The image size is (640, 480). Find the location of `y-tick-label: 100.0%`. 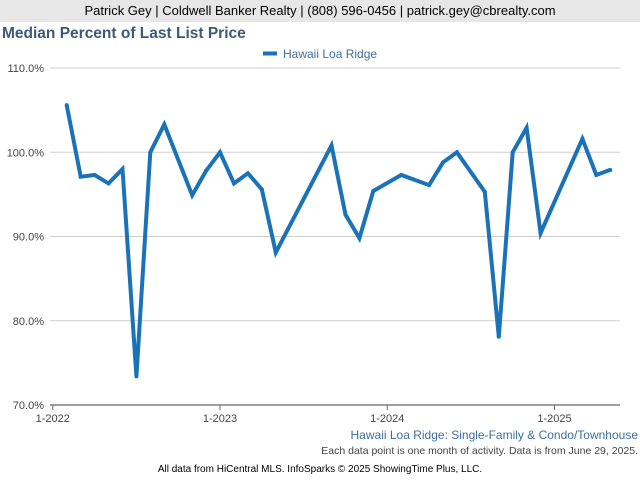

y-tick-label: 100.0% is located at coordinates (26, 153).